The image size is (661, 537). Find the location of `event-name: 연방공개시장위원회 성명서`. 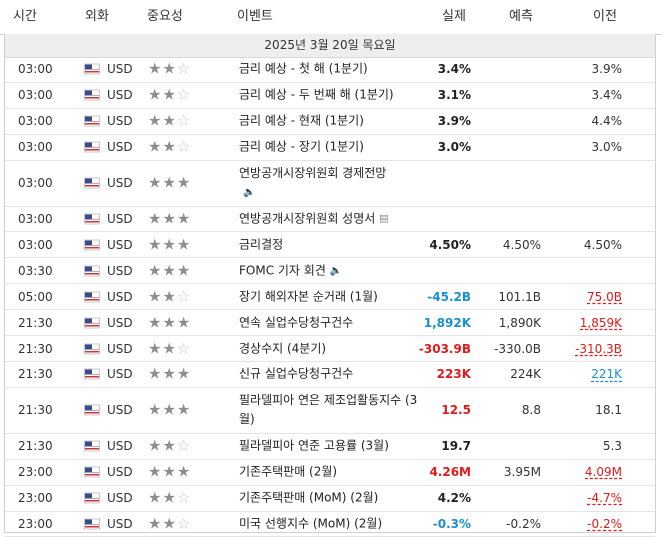

event-name: 연방공개시장위원회 성명서 is located at coordinates (307, 218).